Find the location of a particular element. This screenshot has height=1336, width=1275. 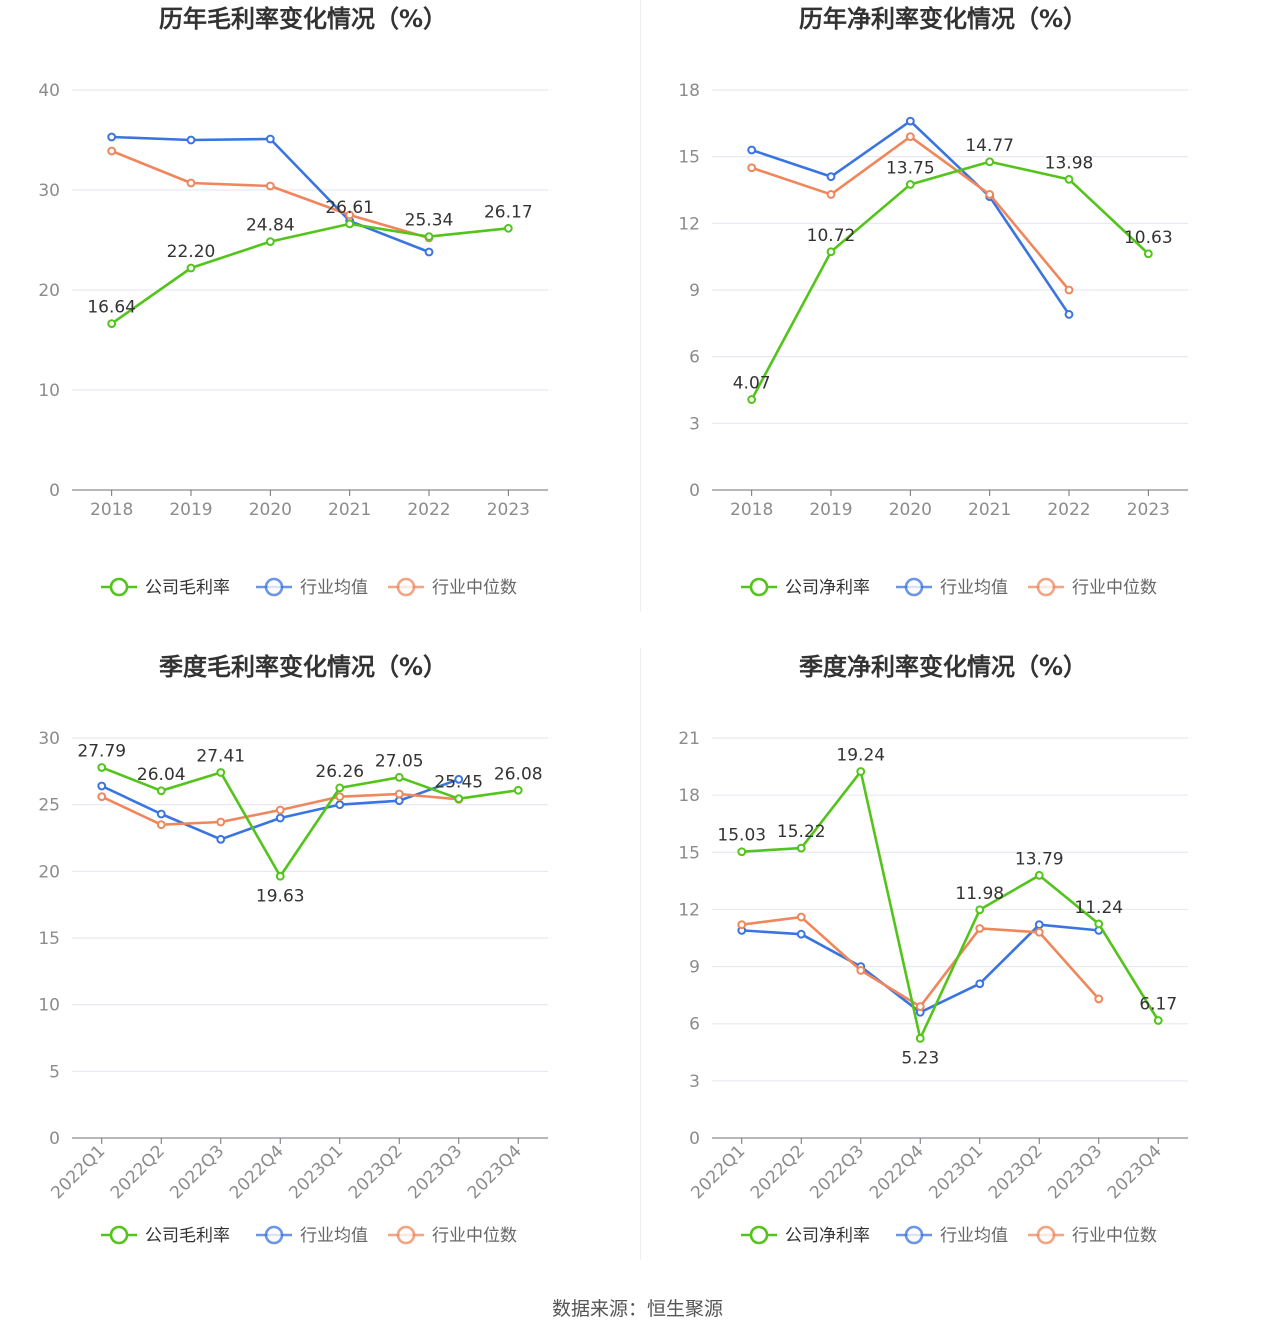

x-tick-label: 2023Q4 is located at coordinates (495, 1172).